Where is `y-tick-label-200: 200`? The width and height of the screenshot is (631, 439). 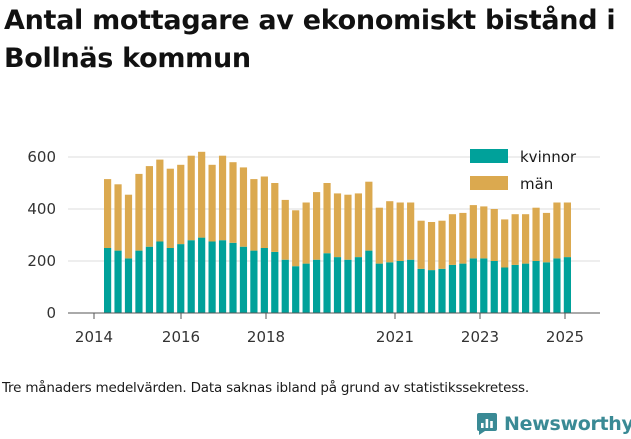
y-tick-label-200: 200 is located at coordinates (41, 261).